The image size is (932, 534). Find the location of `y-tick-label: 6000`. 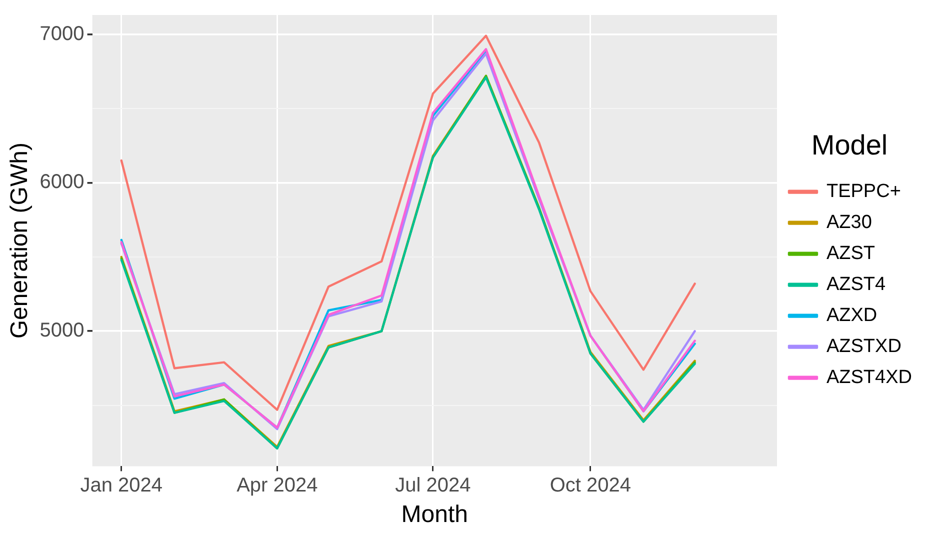

y-tick-label: 6000 is located at coordinates (62, 182).